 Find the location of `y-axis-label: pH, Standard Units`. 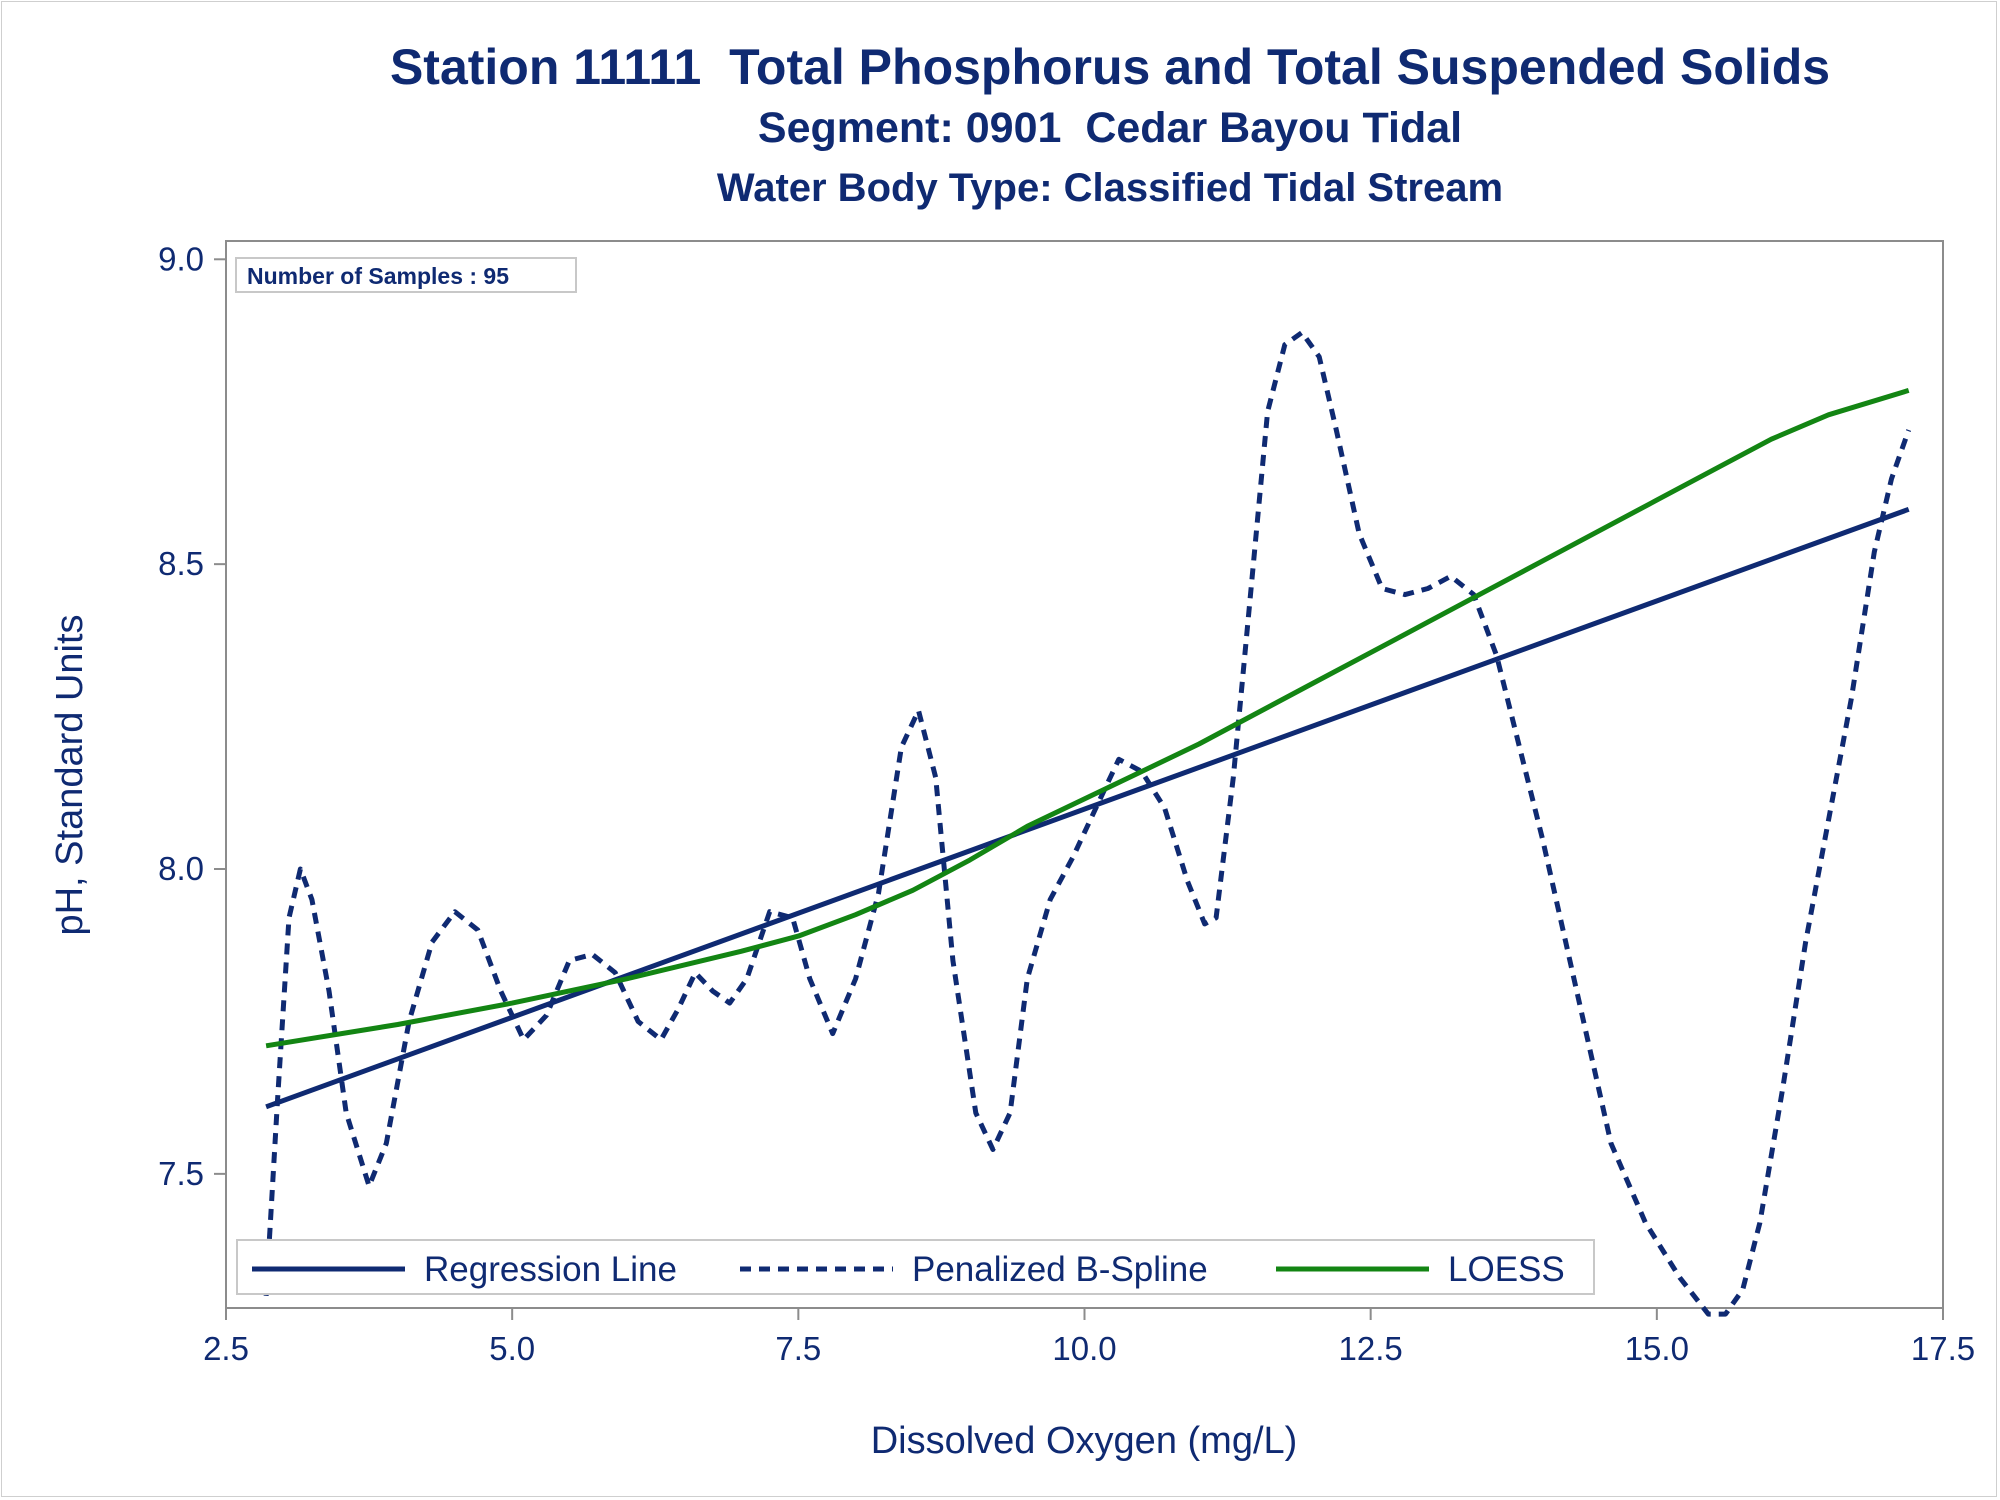

y-axis-label: pH, Standard Units is located at coordinates (70, 774).